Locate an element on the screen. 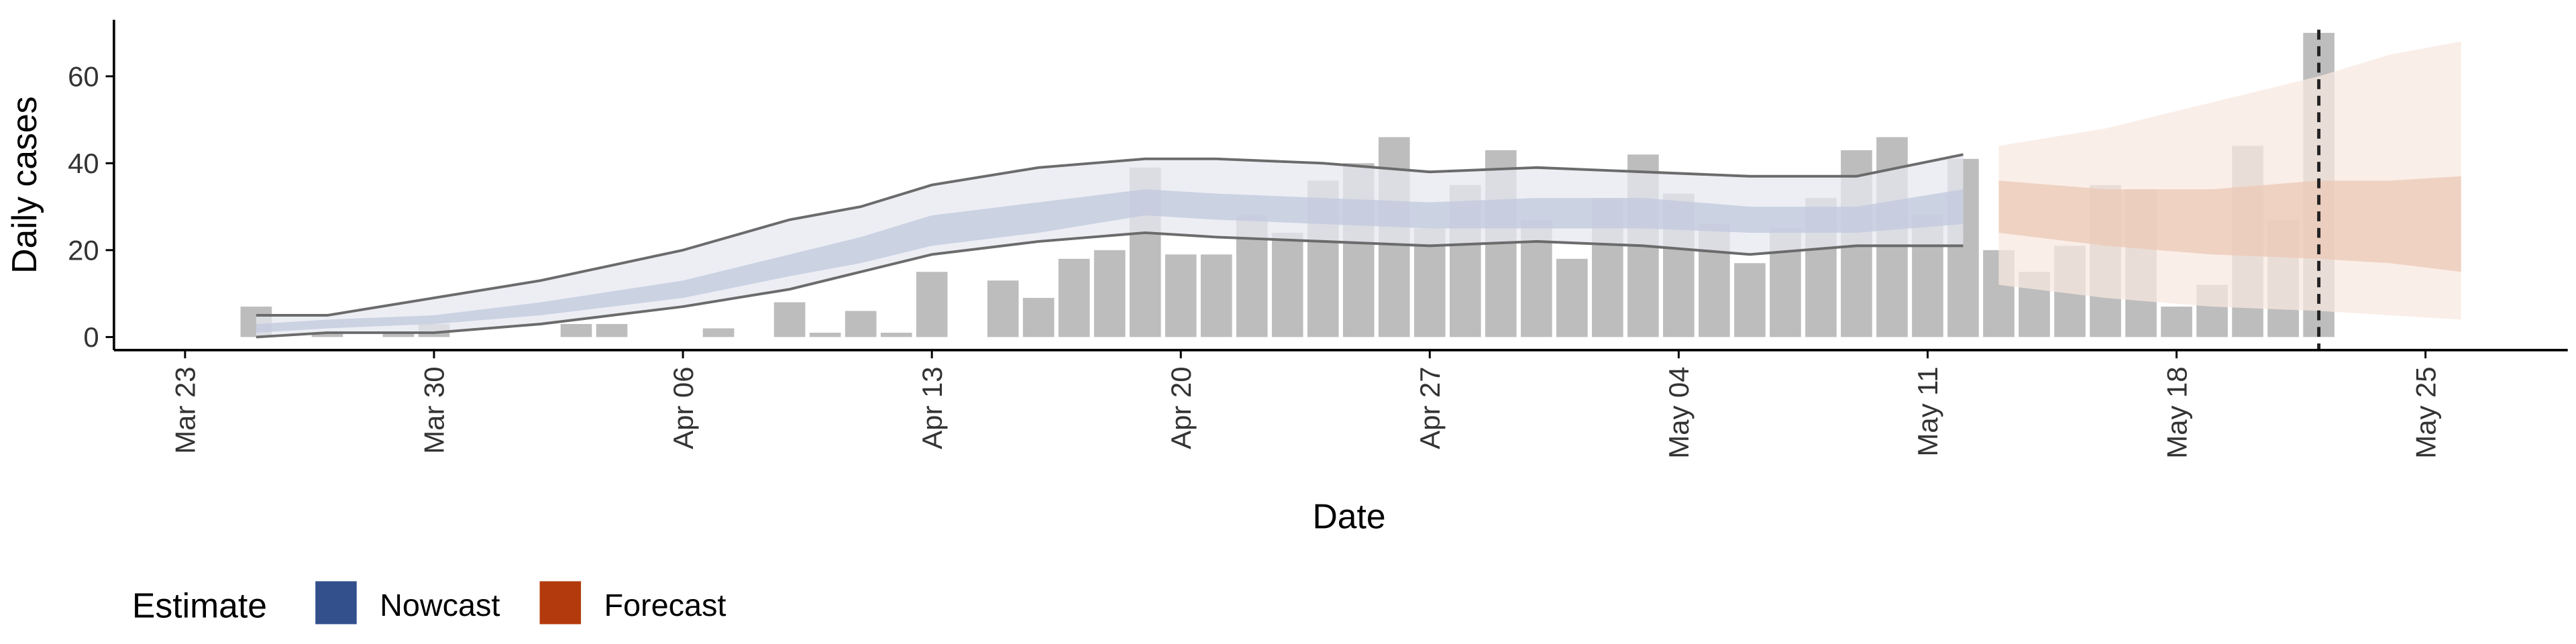 Image resolution: width=2576 pixels, height=644 pixels. x-tick-label: Apr 20 is located at coordinates (1181, 407).